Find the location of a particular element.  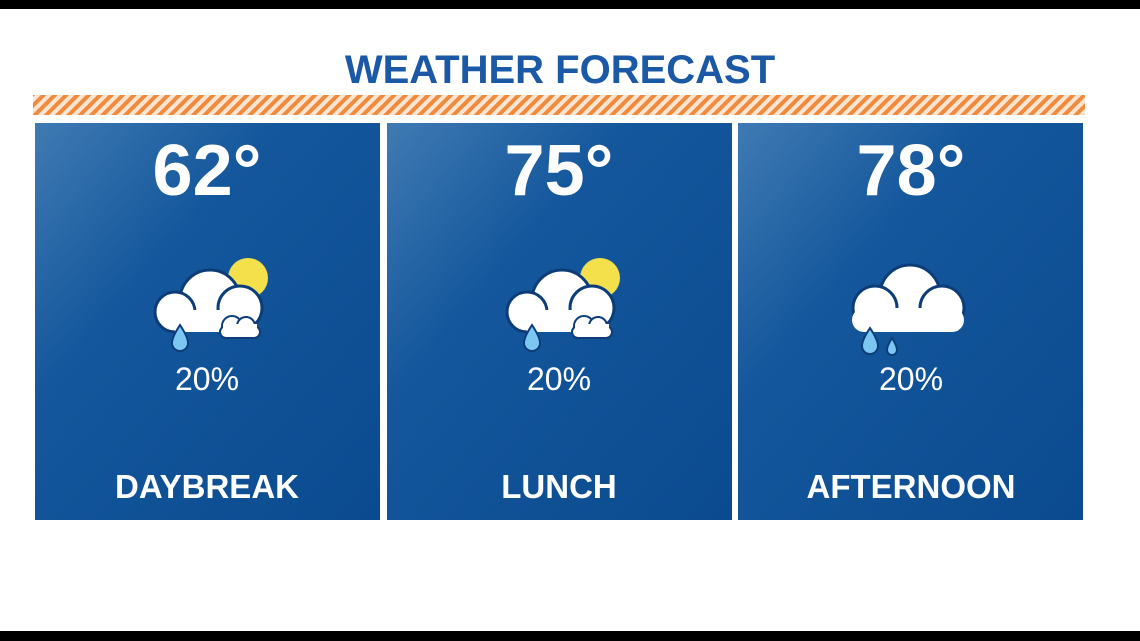

top-bar is located at coordinates (570, 4).